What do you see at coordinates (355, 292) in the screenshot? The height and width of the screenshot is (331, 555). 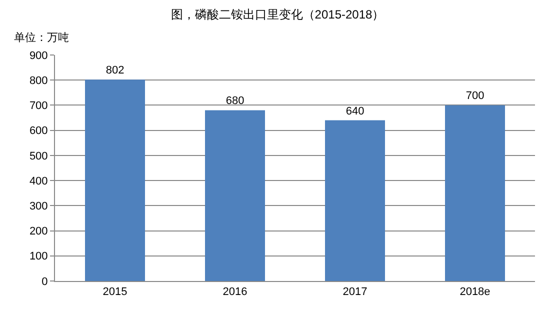 I see `x-tick-label: 2017` at bounding box center [355, 292].